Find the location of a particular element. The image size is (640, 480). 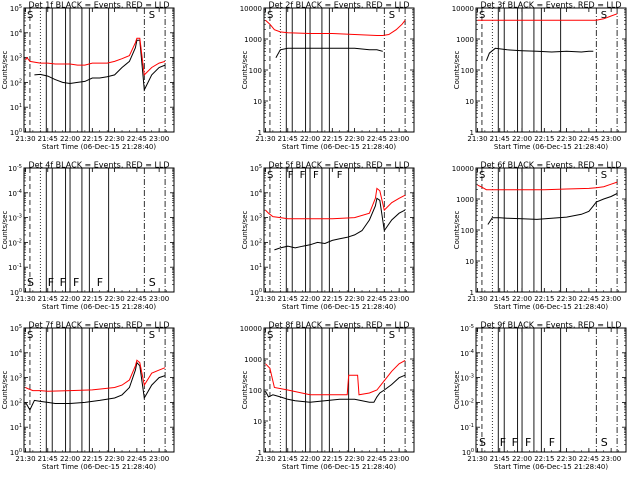

panel-title: Det 9f BLACK = Events, RED = LLD is located at coordinates (550, 325).